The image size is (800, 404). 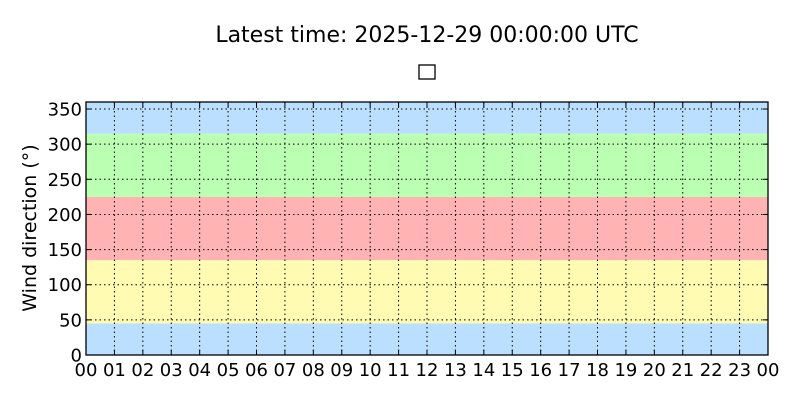 What do you see at coordinates (65, 180) in the screenshot?
I see `y-tick-label: 250` at bounding box center [65, 180].